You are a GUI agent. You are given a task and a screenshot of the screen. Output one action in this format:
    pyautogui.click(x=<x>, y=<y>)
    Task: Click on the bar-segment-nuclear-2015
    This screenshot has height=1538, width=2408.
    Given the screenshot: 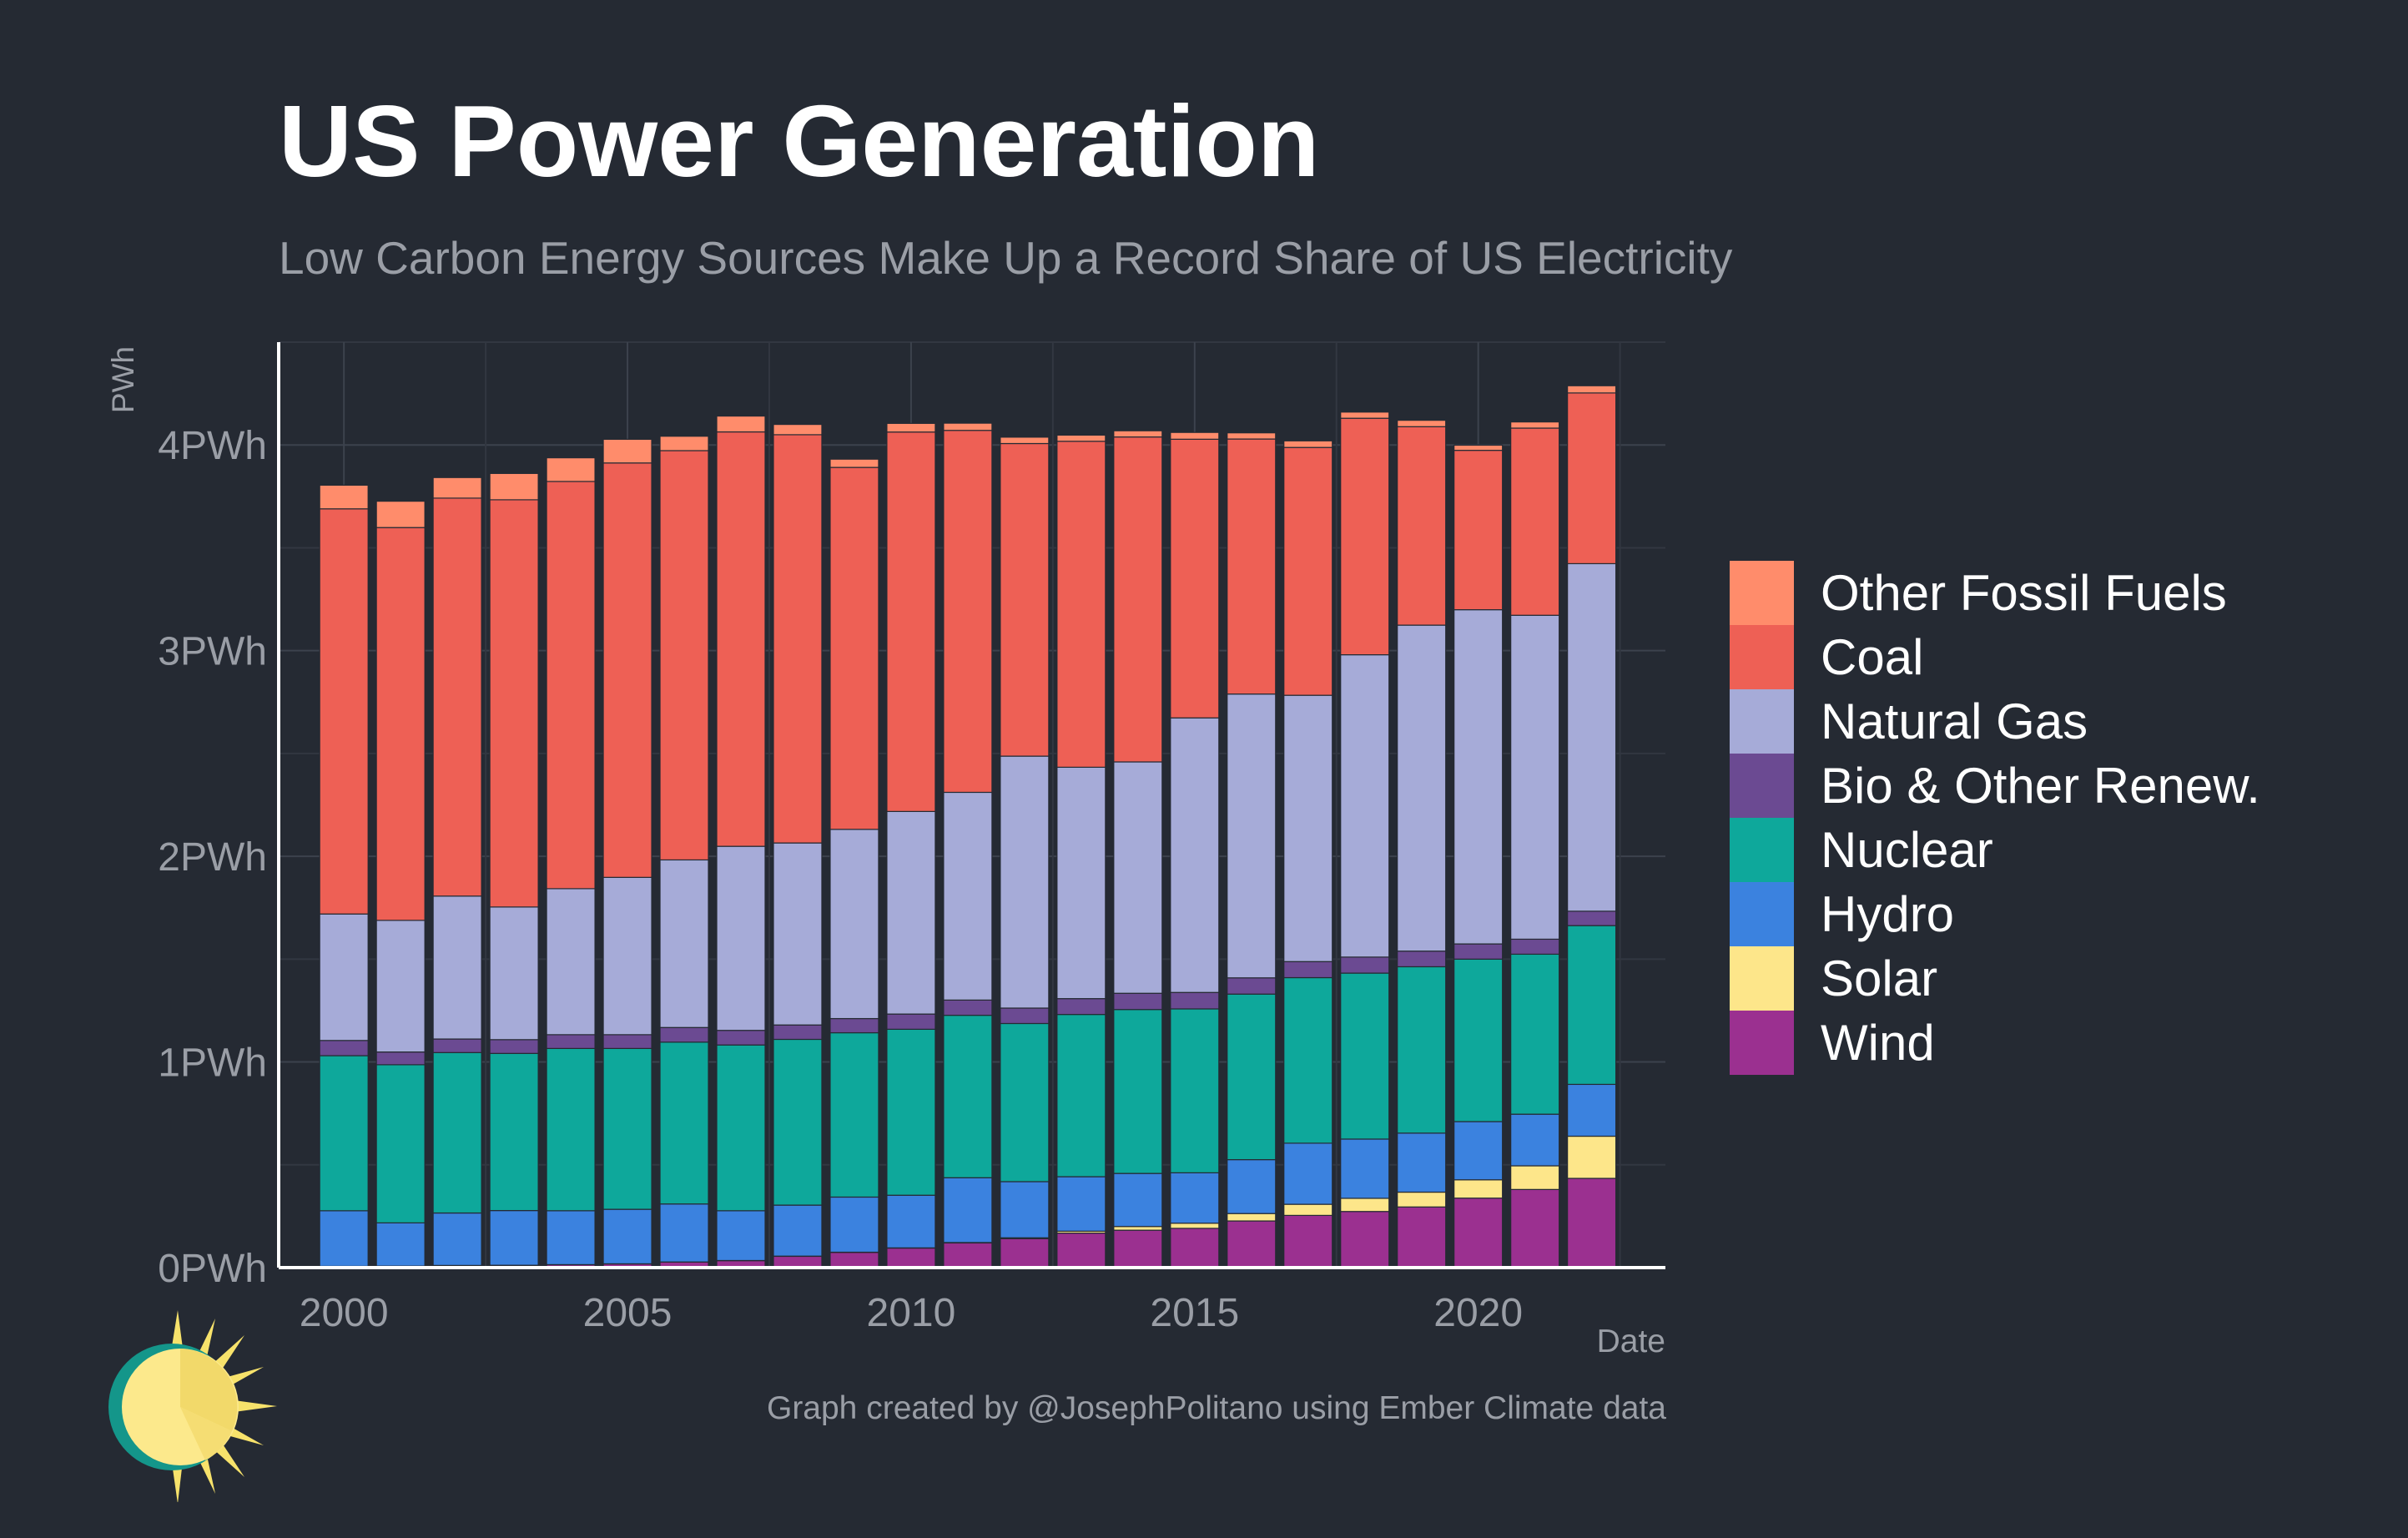 What is the action you would take?
    pyautogui.click(x=1195, y=1090)
    